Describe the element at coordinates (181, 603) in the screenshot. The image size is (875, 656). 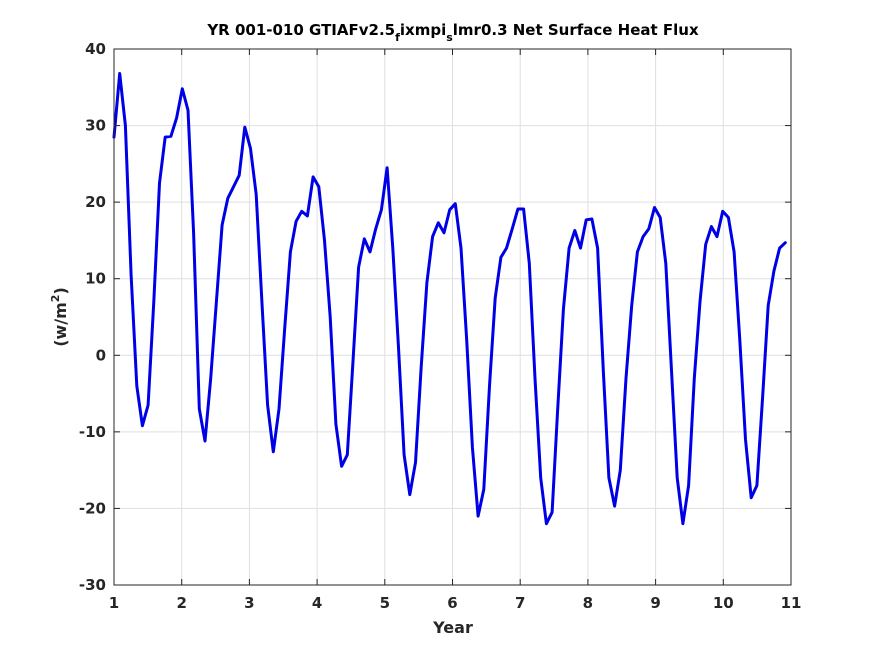
I see `x-tick-label: 2` at that location.